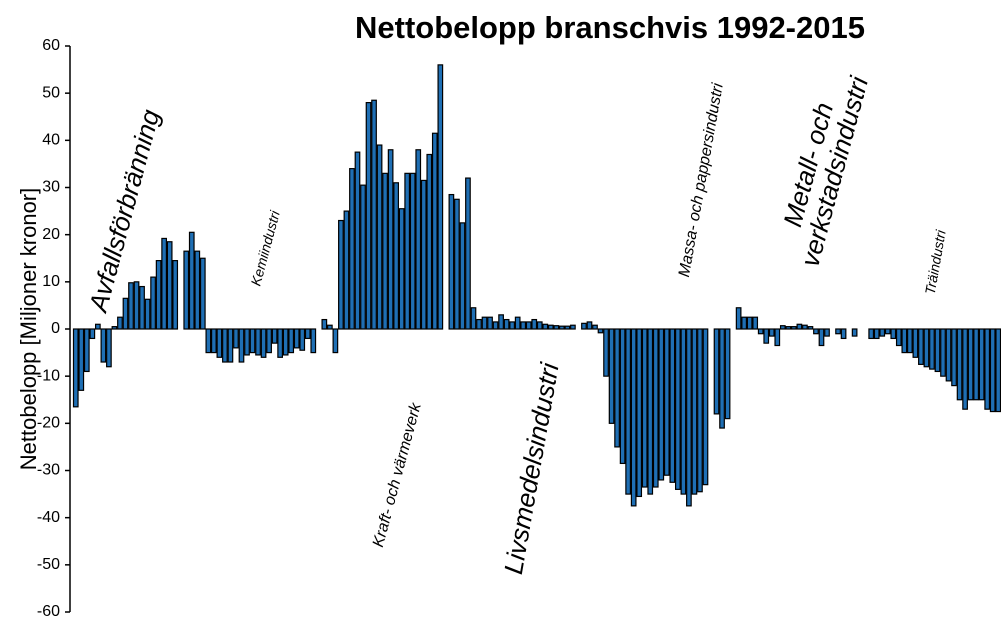 This screenshot has width=1001, height=621. What do you see at coordinates (48, 611) in the screenshot?
I see `y-tick-label: -60` at bounding box center [48, 611].